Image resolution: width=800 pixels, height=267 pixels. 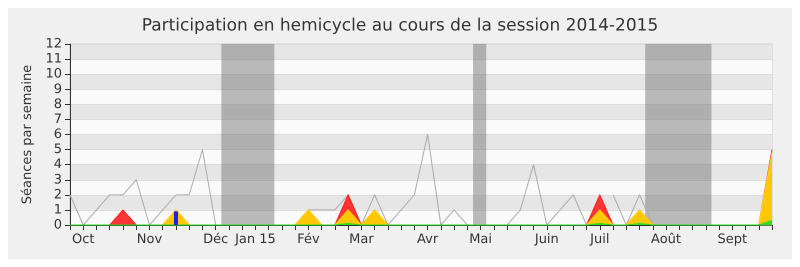 What do you see at coordinates (58, 194) in the screenshot?
I see `y-tick-label: 2` at bounding box center [58, 194].